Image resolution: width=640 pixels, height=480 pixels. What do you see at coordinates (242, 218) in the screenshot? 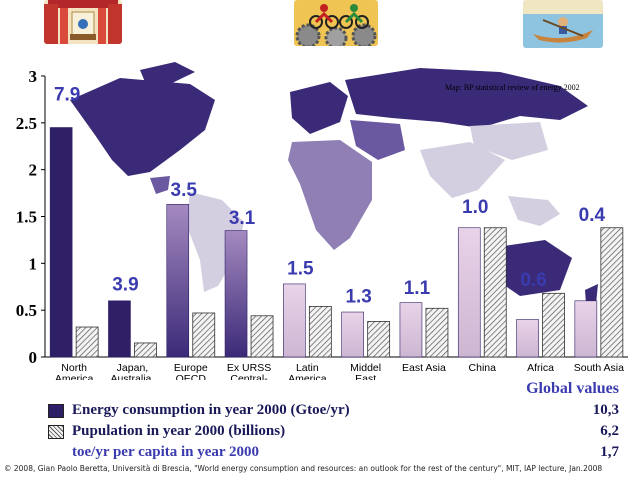
I see `per-capita-label: 3.1` at bounding box center [242, 218].